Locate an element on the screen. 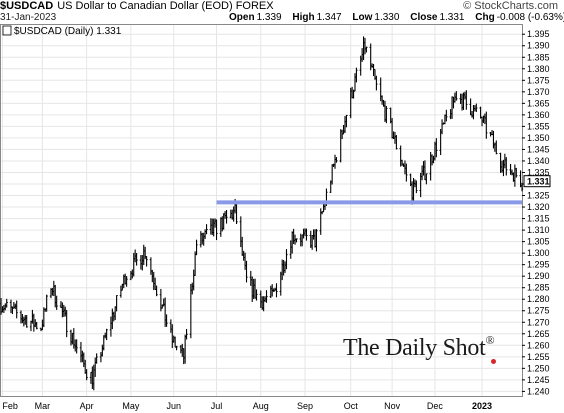 Image resolution: width=564 pixels, height=413 pixels. x-tick-label: Jul is located at coordinates (217, 406).